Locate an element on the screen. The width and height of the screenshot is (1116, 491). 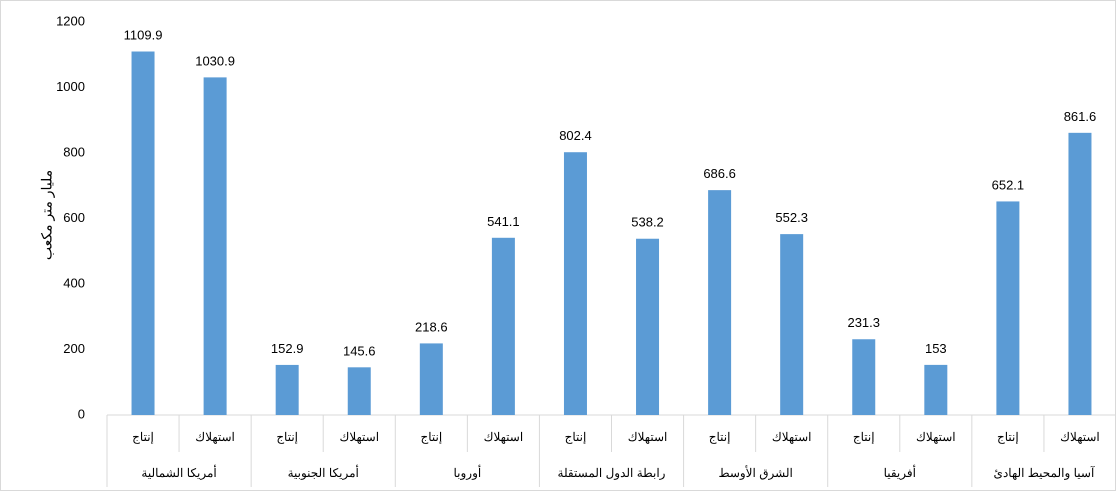
data-label: 861.6 is located at coordinates (1080, 116).